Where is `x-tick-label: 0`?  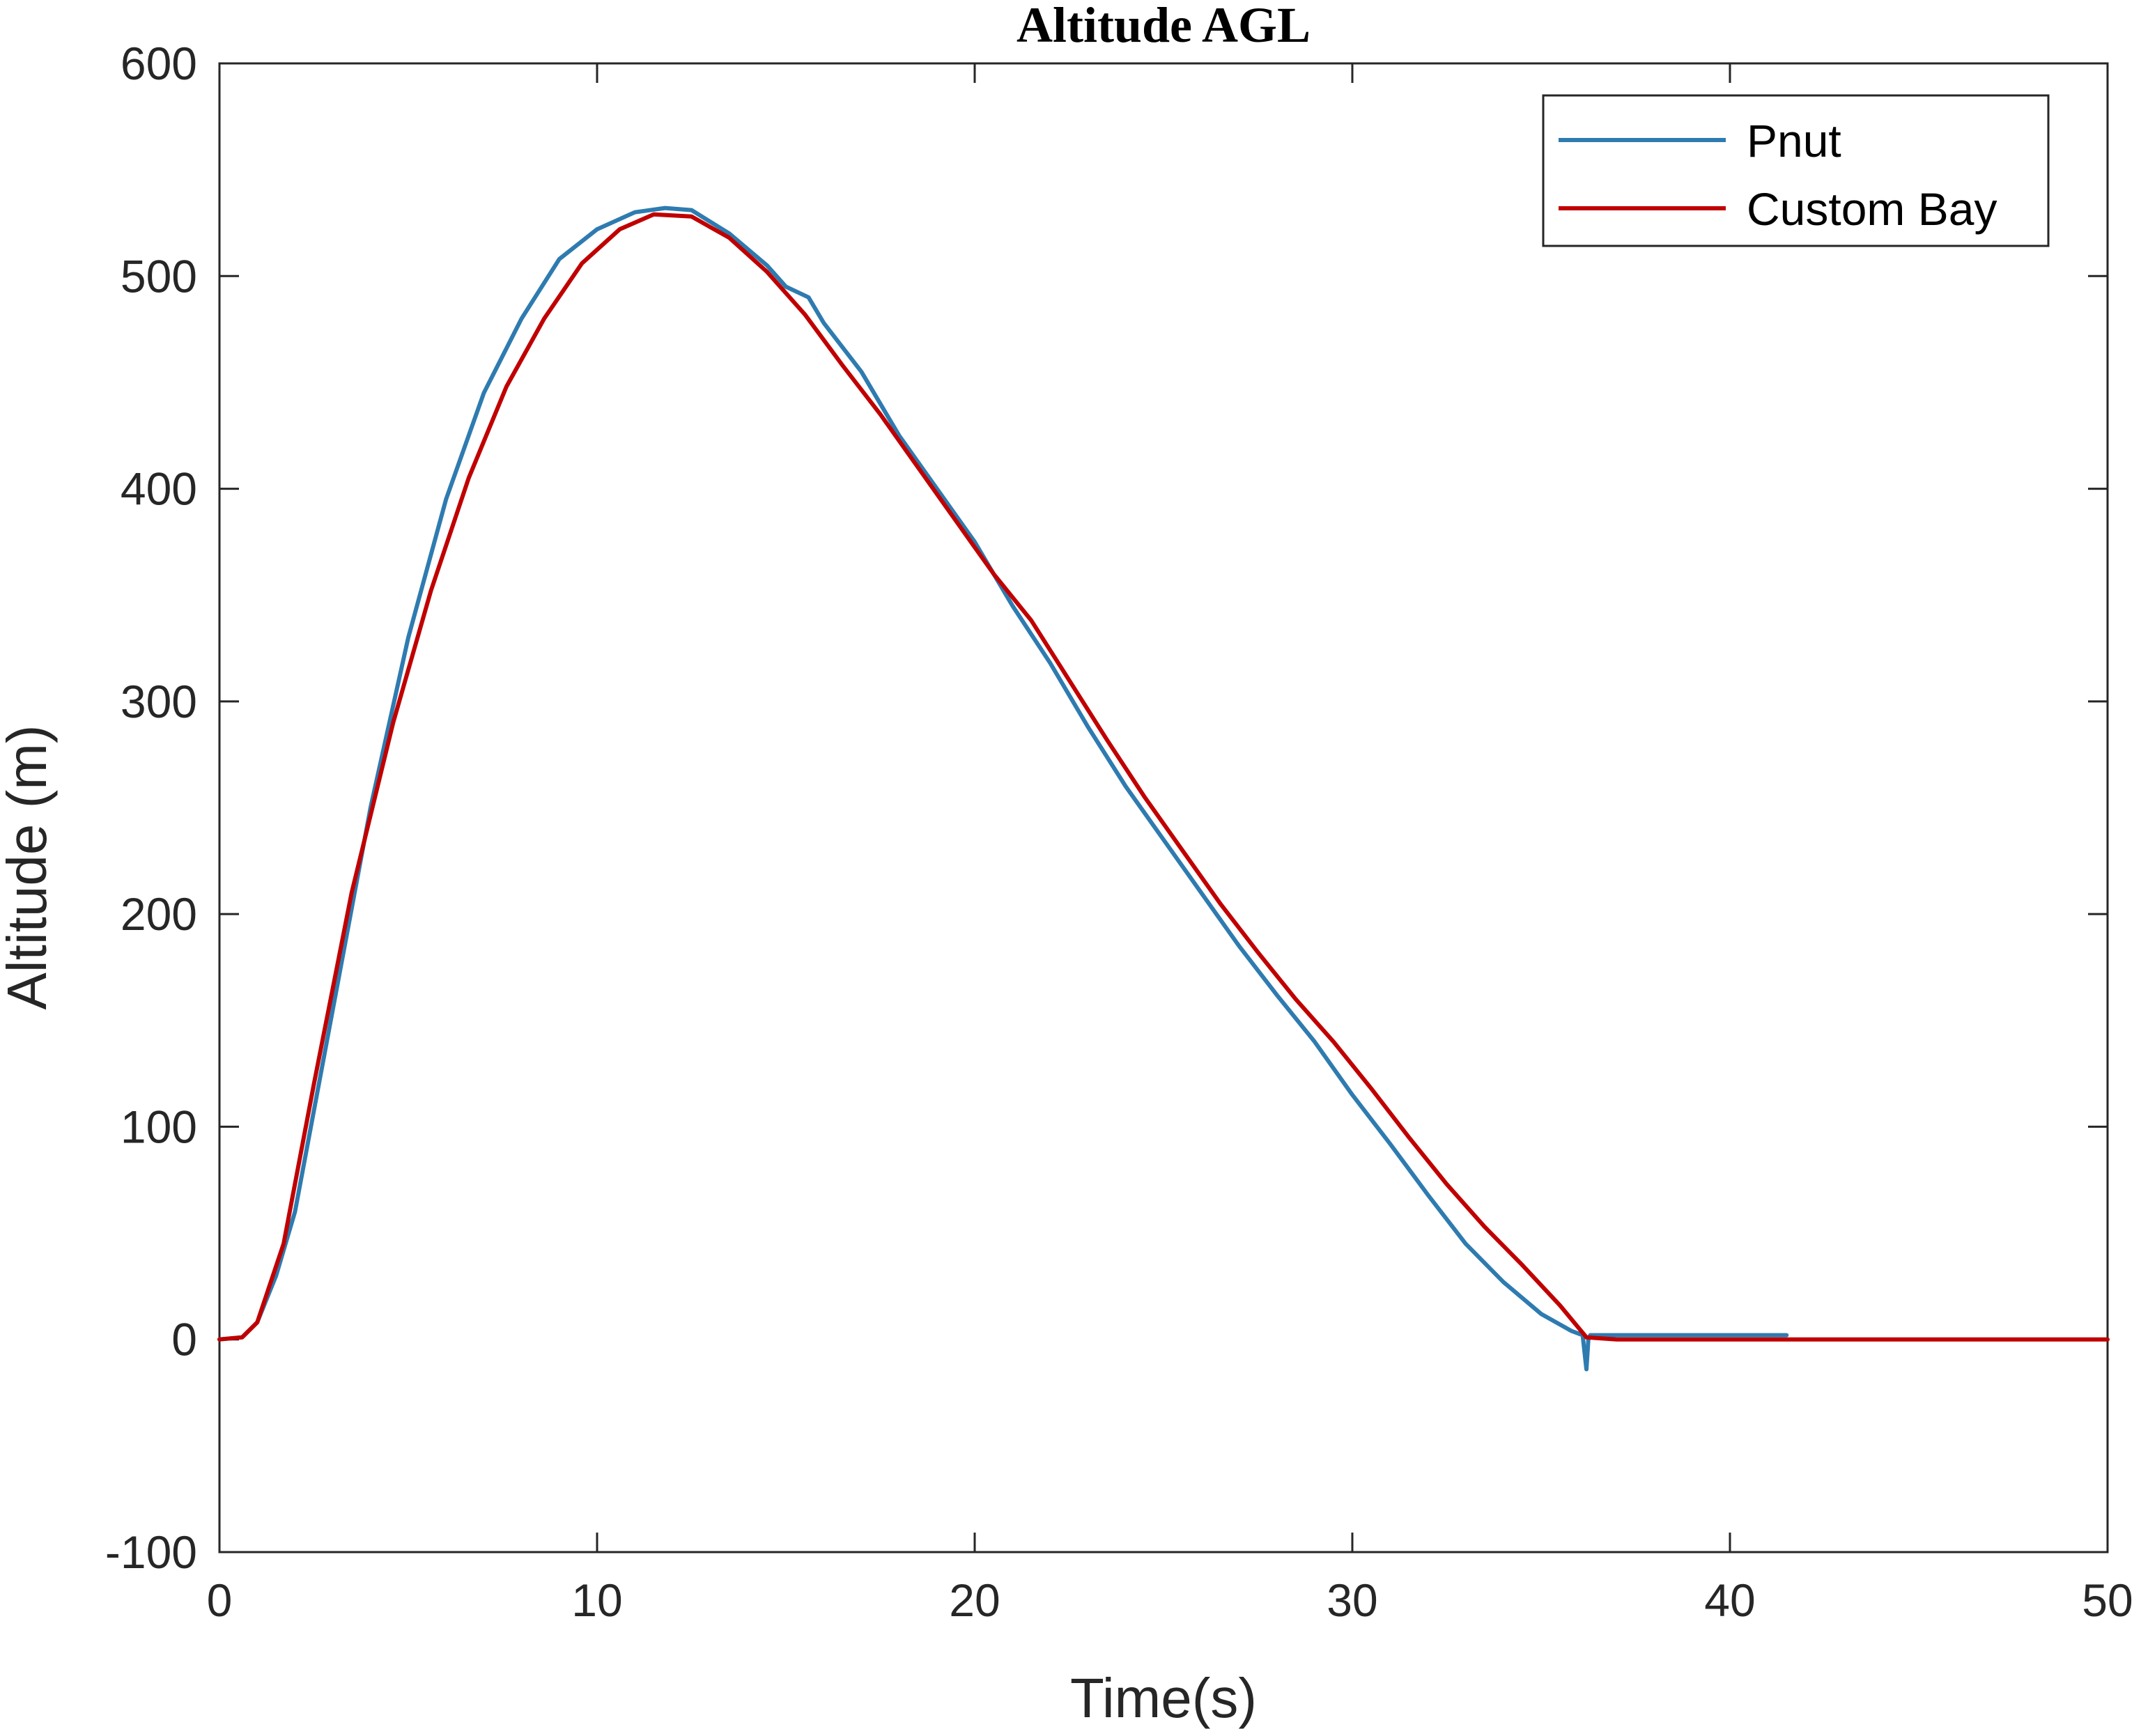
x-tick-label: 0 is located at coordinates (220, 1600).